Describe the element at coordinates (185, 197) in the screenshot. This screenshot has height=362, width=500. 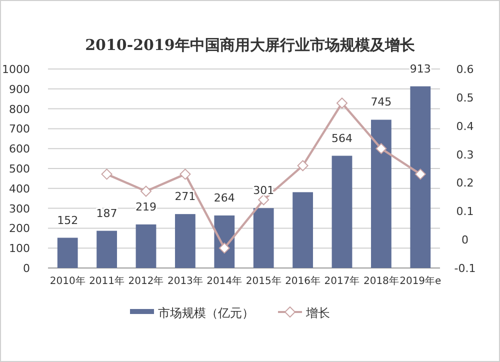
I see `data-label: 271` at that location.